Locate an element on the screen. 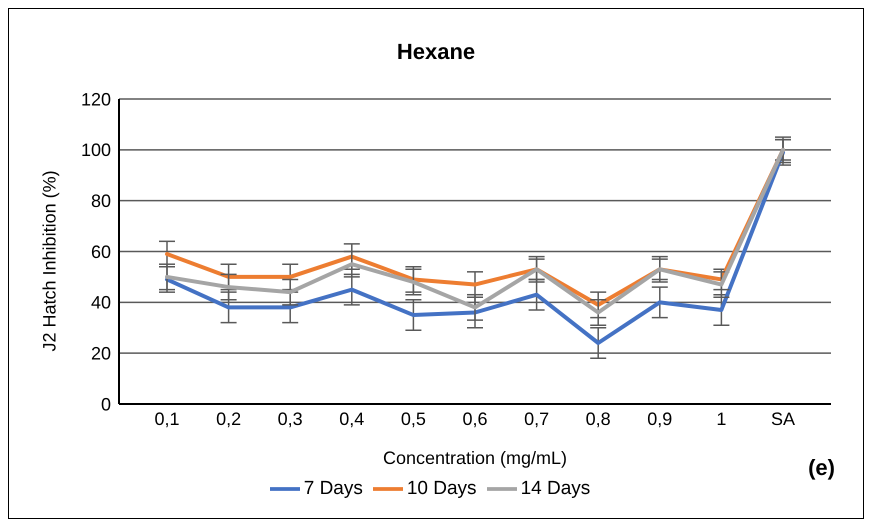 The image size is (870, 525). x-tick-label: 0,9 is located at coordinates (659, 418).